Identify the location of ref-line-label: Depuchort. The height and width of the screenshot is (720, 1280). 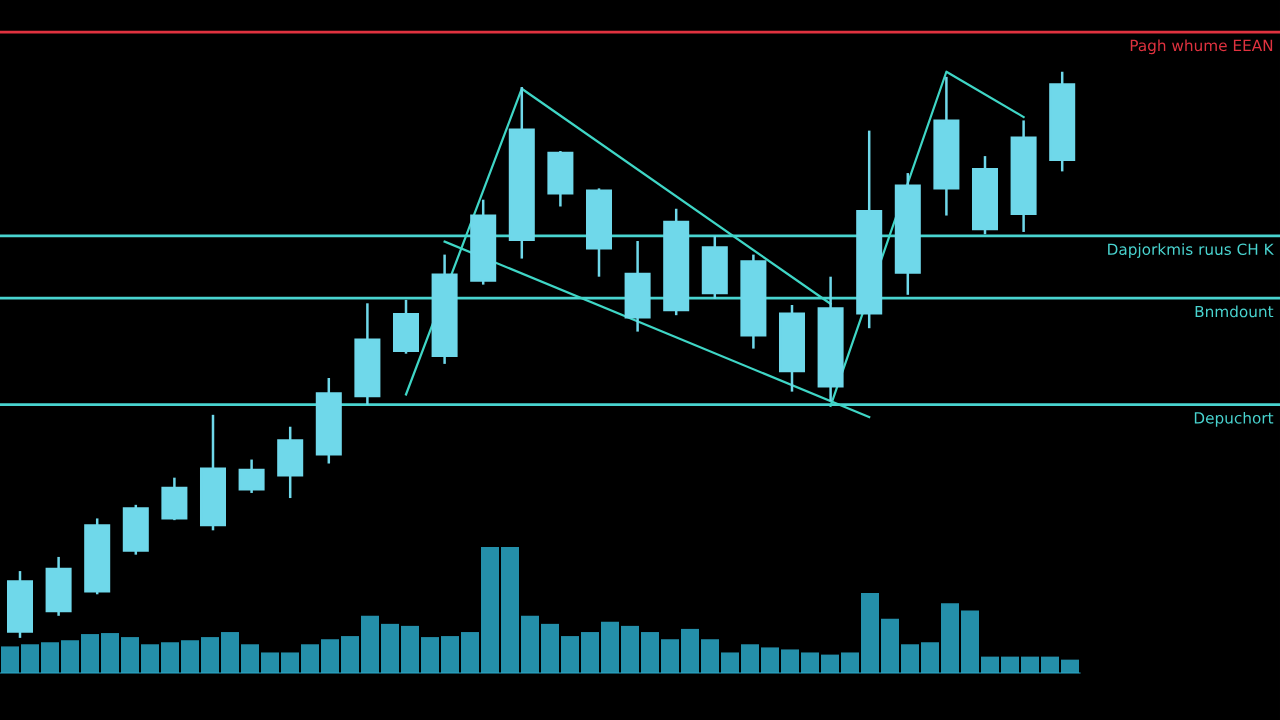
(1234, 419).